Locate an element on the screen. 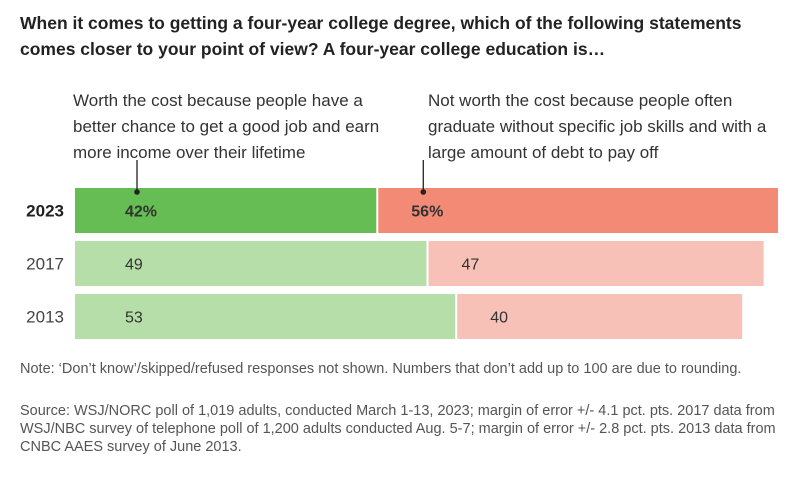  callout-dot-not-worth is located at coordinates (423, 192).